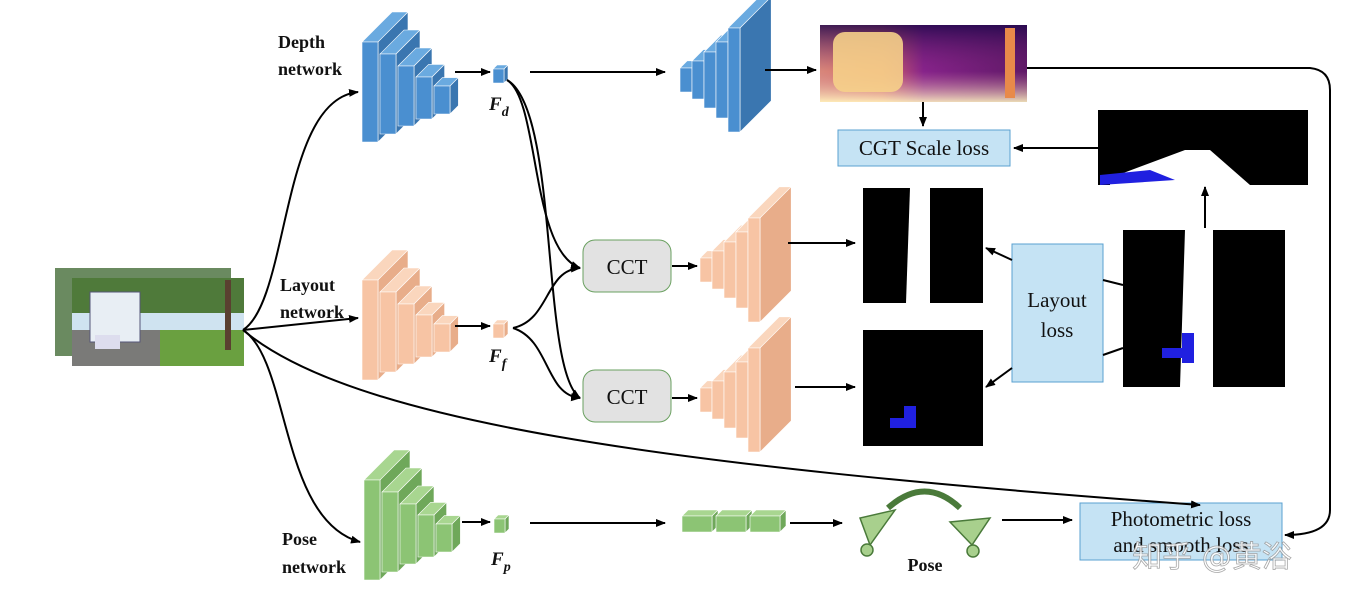  Describe the element at coordinates (925, 565) in the screenshot. I see `pose-label: Pose` at that location.